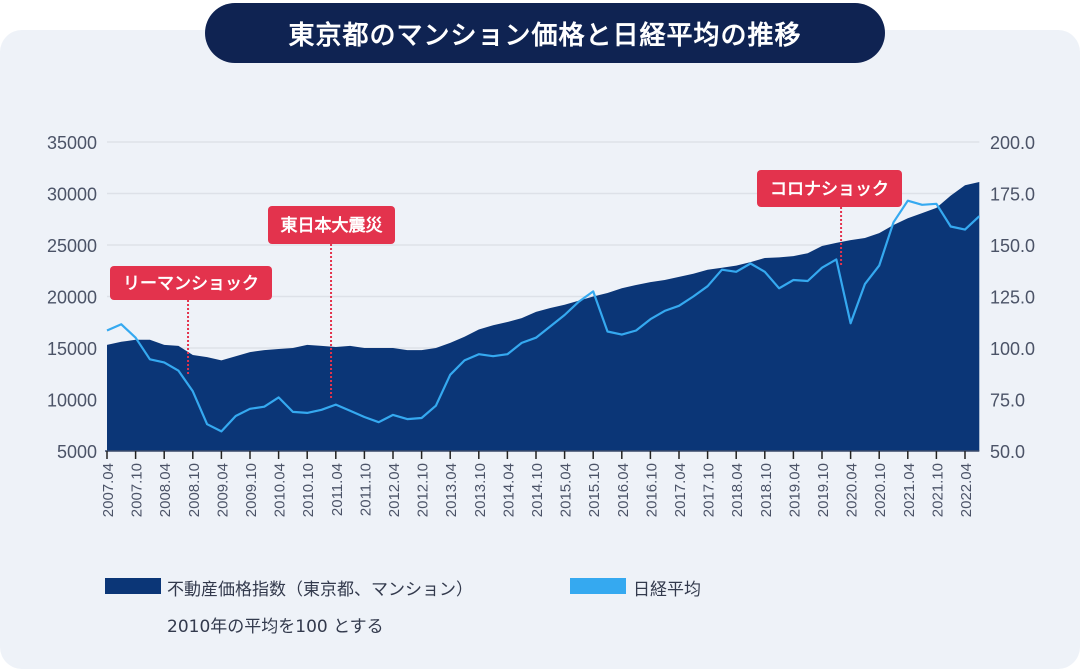 This screenshot has width=1080, height=669. I want to click on y-right-tick-label: 200.0, so click(1012, 143).